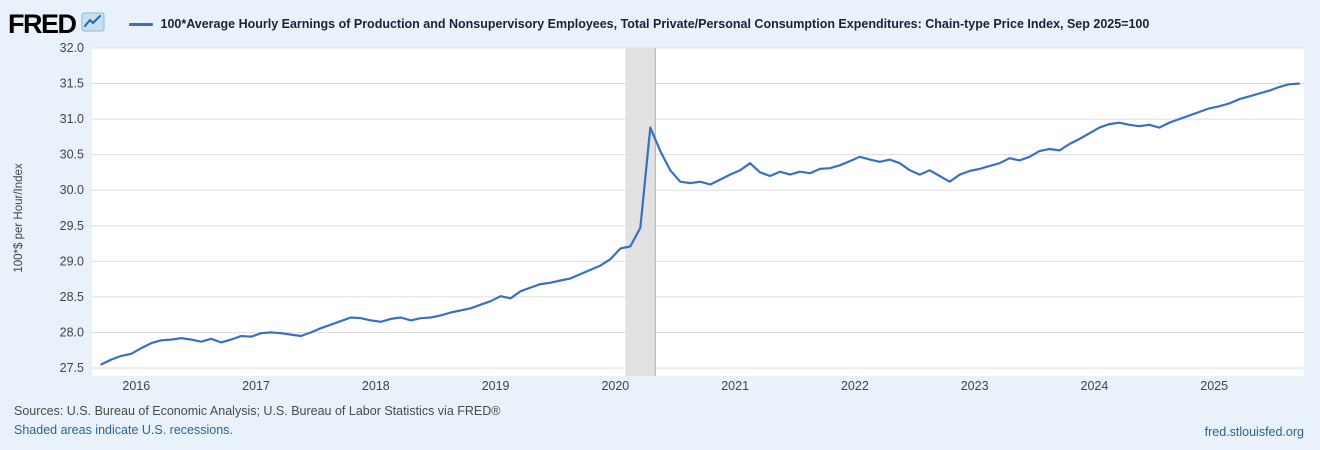 The width and height of the screenshot is (1320, 450). I want to click on fred-url-link: fred.stlouisfed.org, so click(1254, 431).